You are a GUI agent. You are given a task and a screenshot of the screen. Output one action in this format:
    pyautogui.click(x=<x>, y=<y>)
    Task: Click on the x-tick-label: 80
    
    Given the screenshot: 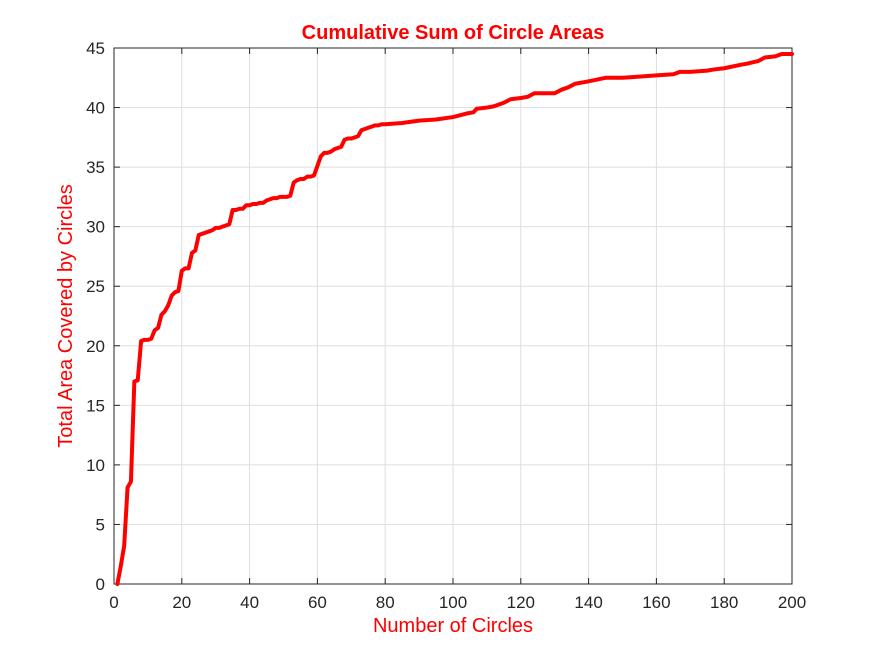 What is the action you would take?
    pyautogui.click(x=385, y=602)
    